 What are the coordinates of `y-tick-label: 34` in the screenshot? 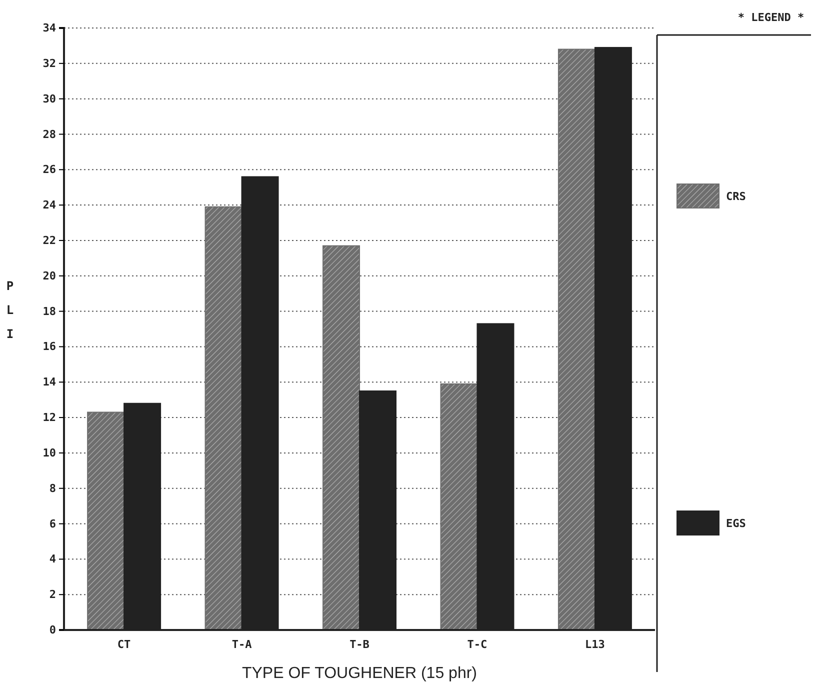 It's located at (49, 28).